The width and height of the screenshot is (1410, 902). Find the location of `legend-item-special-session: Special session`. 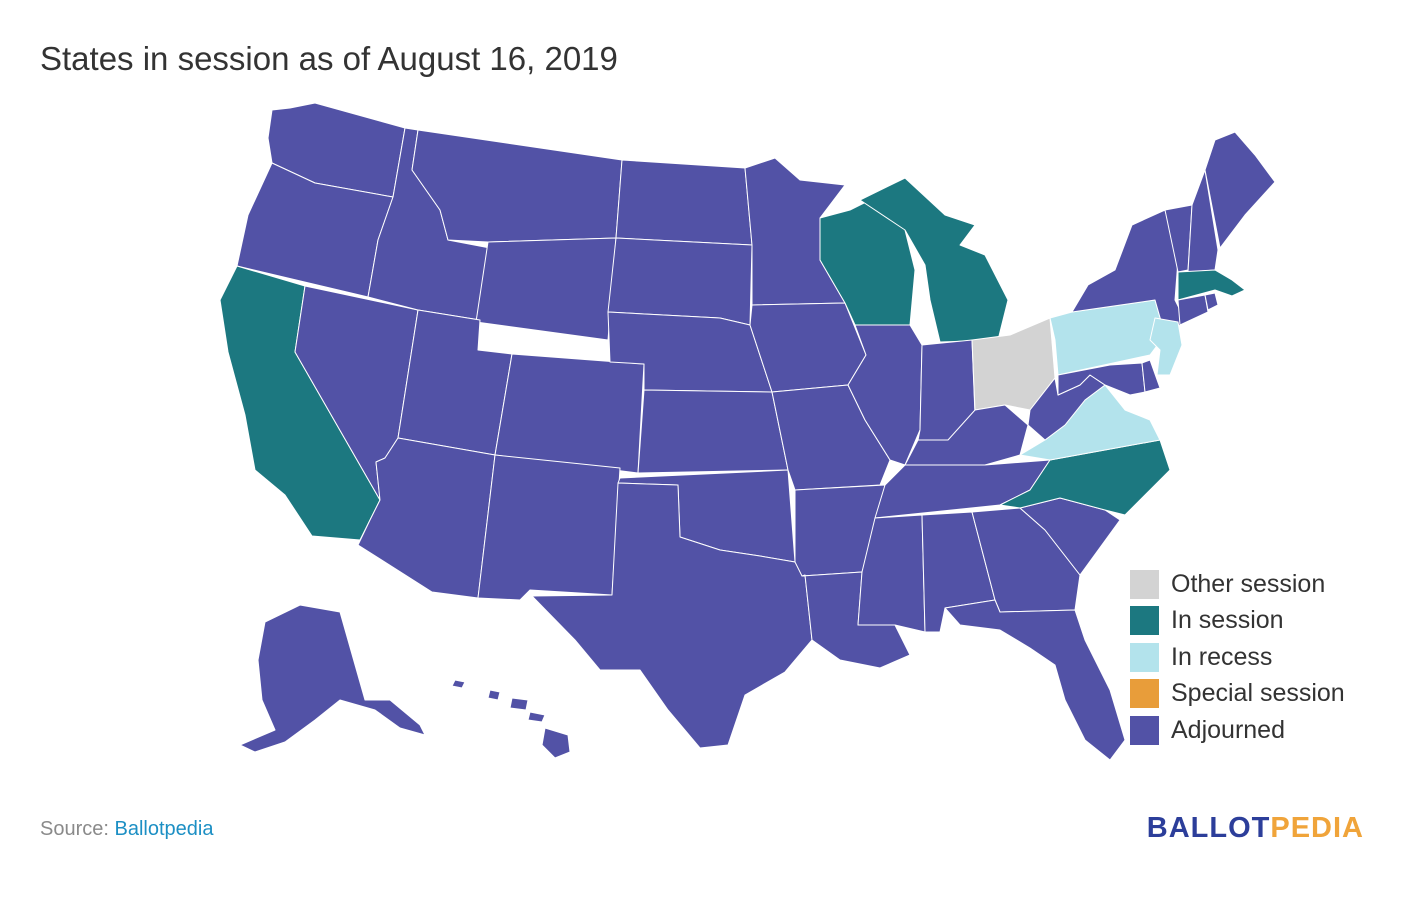

legend-item-special-session: Special session is located at coordinates (1237, 694).